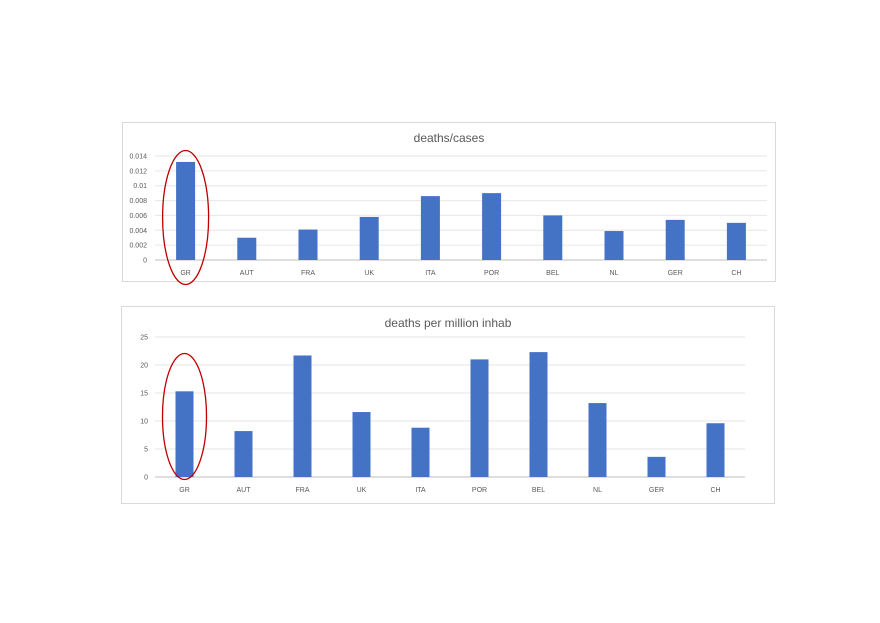 The height and width of the screenshot is (623, 880). Describe the element at coordinates (138, 231) in the screenshot. I see `y-tick-label: 0.004` at that location.